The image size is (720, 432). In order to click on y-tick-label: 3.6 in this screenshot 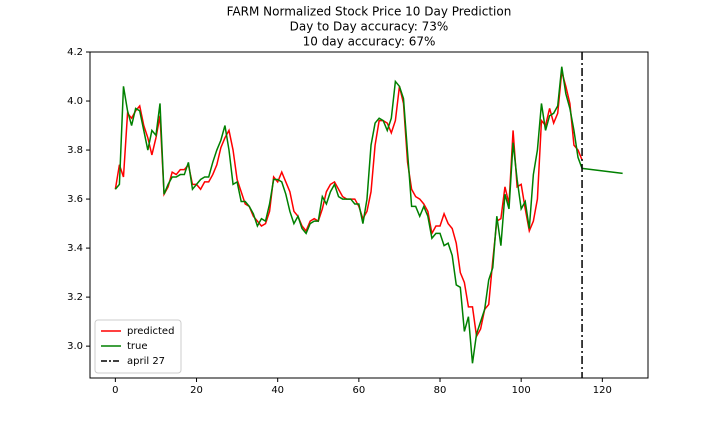, I will do `click(75, 199)`.